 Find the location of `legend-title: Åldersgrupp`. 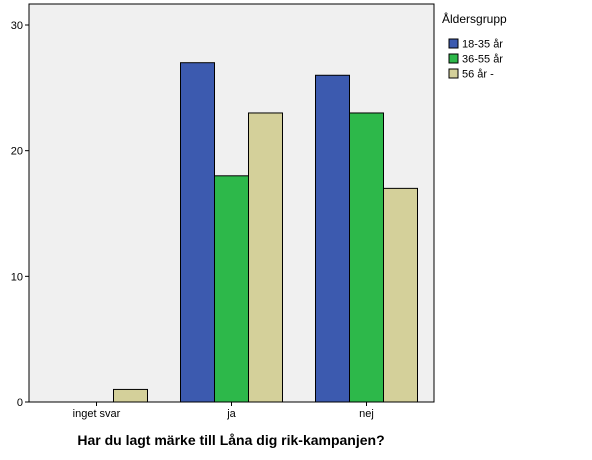

legend-title: Åldersgrupp is located at coordinates (474, 18).